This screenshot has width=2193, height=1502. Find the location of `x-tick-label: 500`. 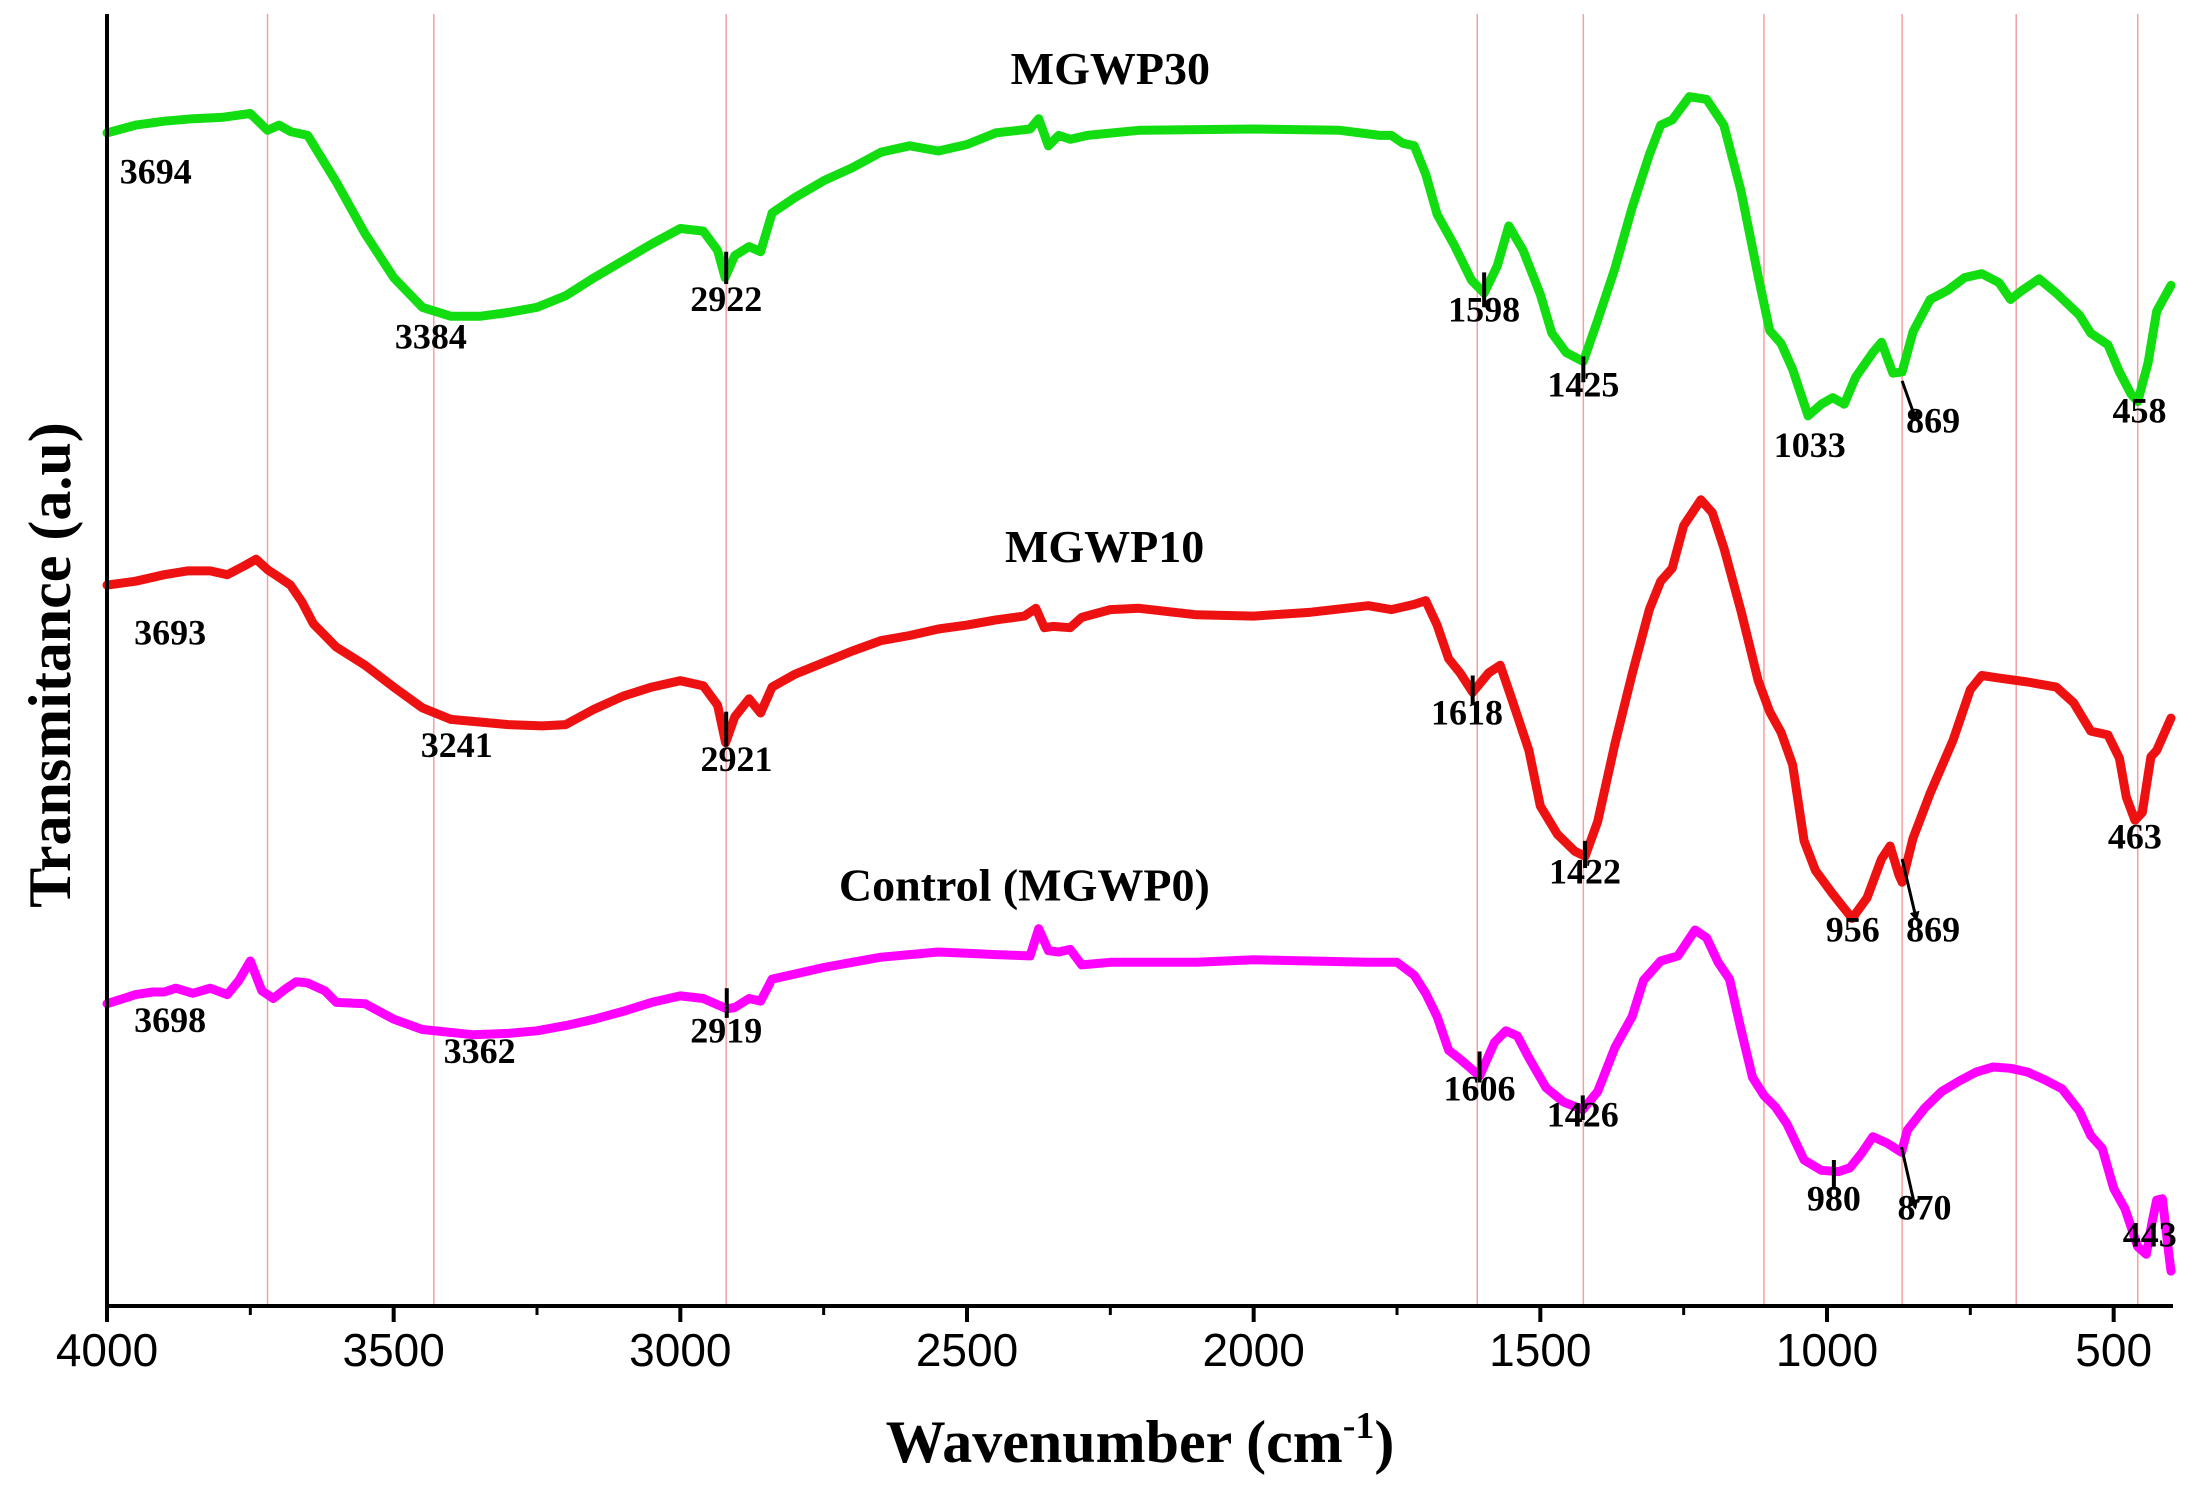

x-tick-label: 500 is located at coordinates (2113, 1350).